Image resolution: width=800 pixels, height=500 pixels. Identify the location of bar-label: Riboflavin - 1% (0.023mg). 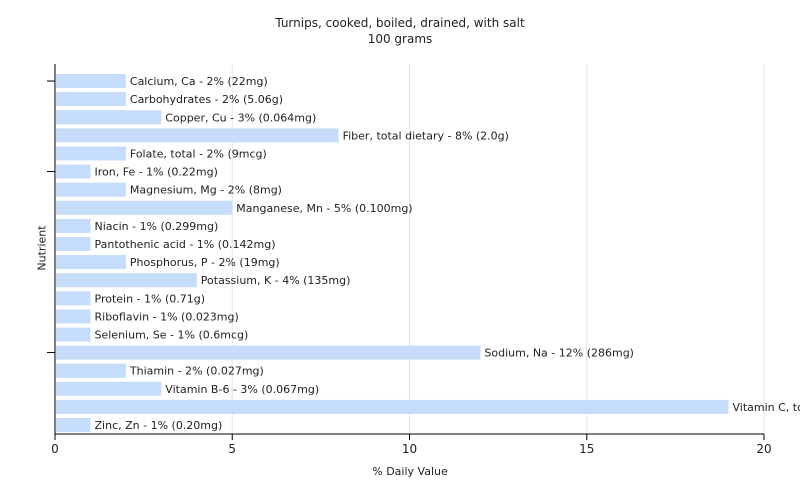
(167, 316).